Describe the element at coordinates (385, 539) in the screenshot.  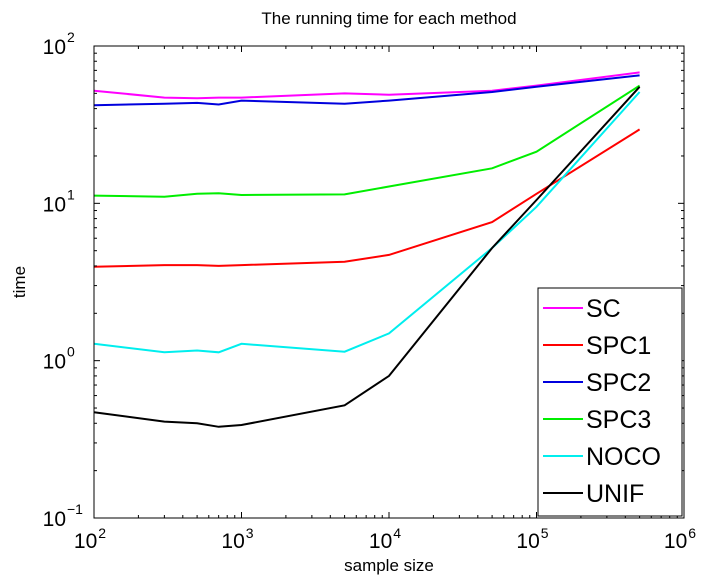
I see `x-tick-label: 10⁴` at that location.